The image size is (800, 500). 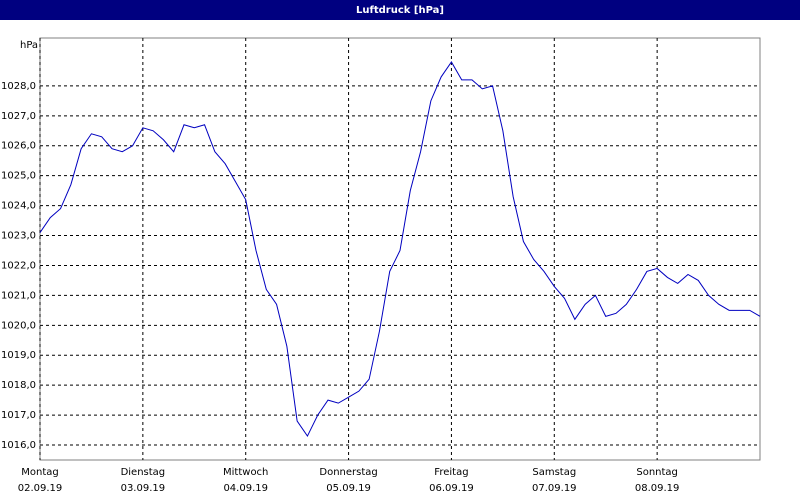 What do you see at coordinates (18, 236) in the screenshot?
I see `y-tick-label: 1023,0` at bounding box center [18, 236].